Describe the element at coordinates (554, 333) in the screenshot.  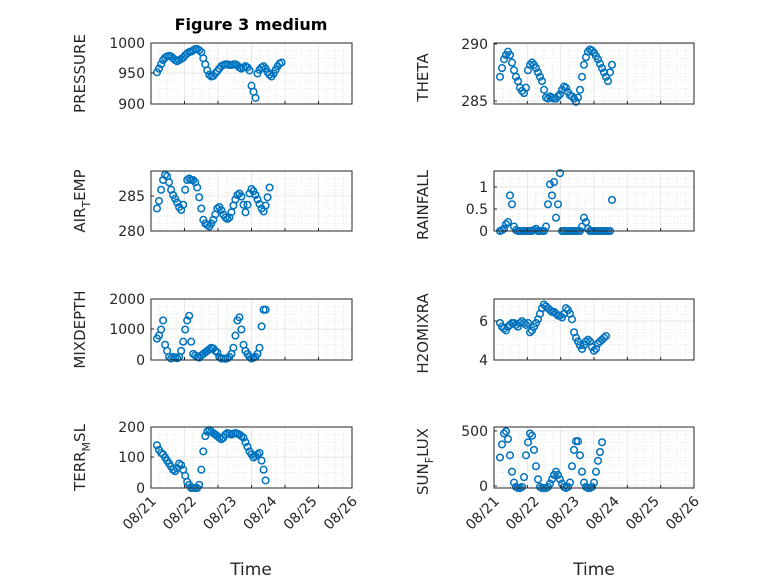
I see `subplot-6: 4 6 H2OMIXRA` at that location.